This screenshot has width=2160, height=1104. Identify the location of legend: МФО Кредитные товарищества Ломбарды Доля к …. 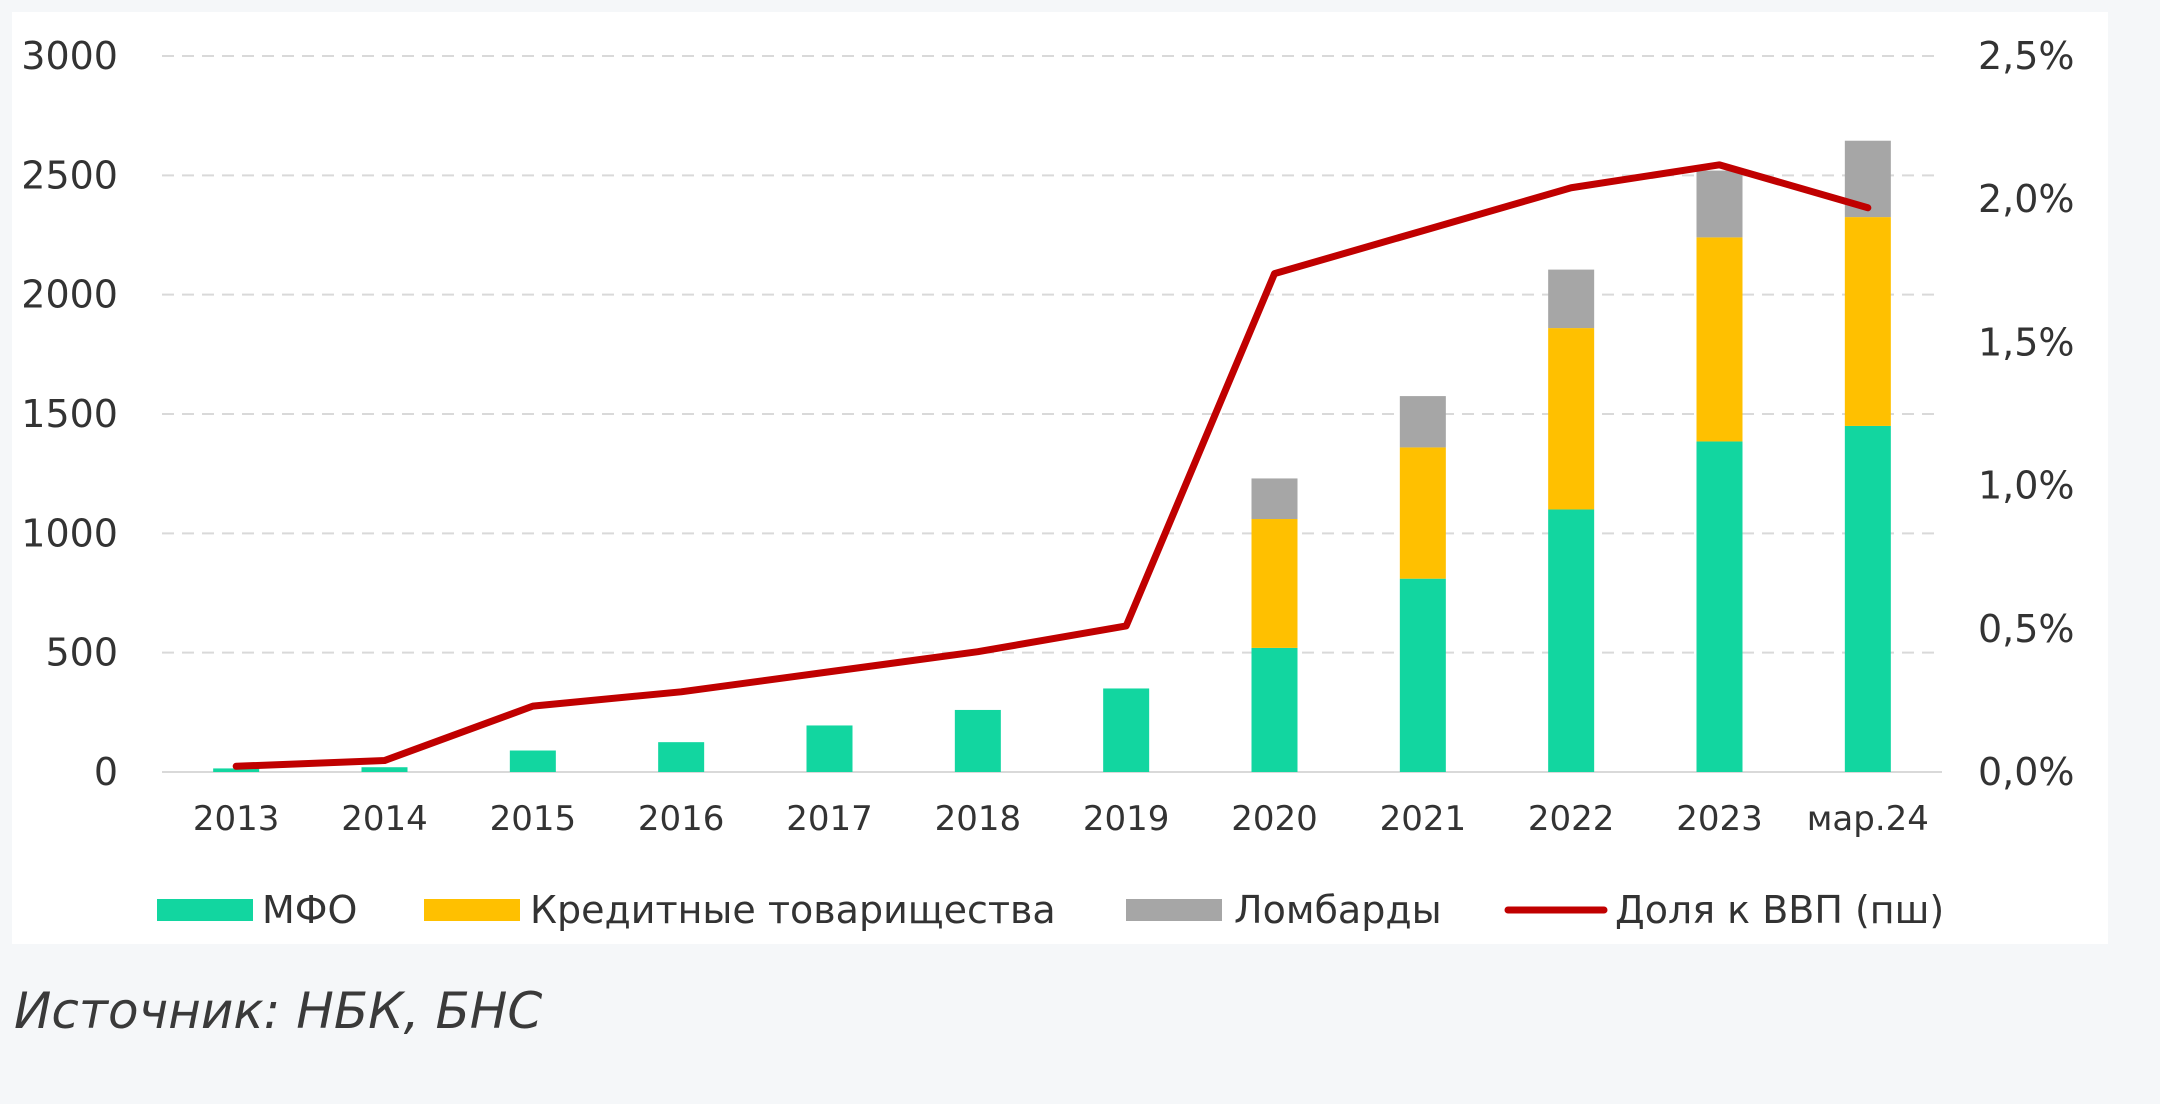
(1050, 910).